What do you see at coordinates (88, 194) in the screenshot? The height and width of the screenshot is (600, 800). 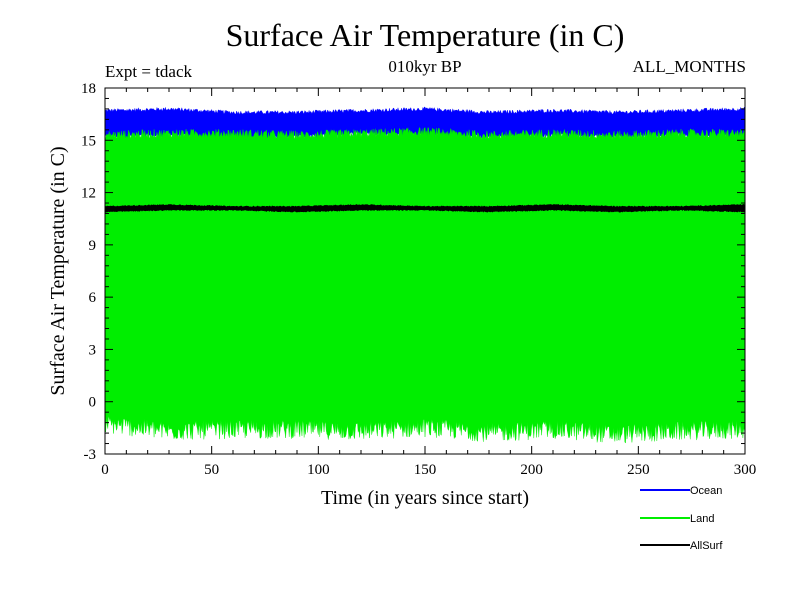 I see `y-tick-label: 12` at bounding box center [88, 194].